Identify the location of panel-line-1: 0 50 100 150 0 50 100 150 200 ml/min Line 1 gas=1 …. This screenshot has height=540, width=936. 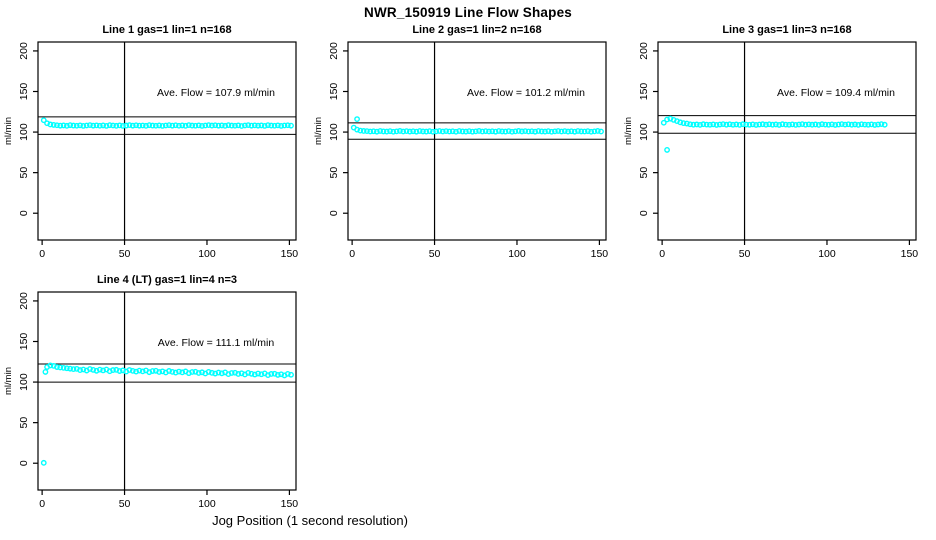
(150, 142).